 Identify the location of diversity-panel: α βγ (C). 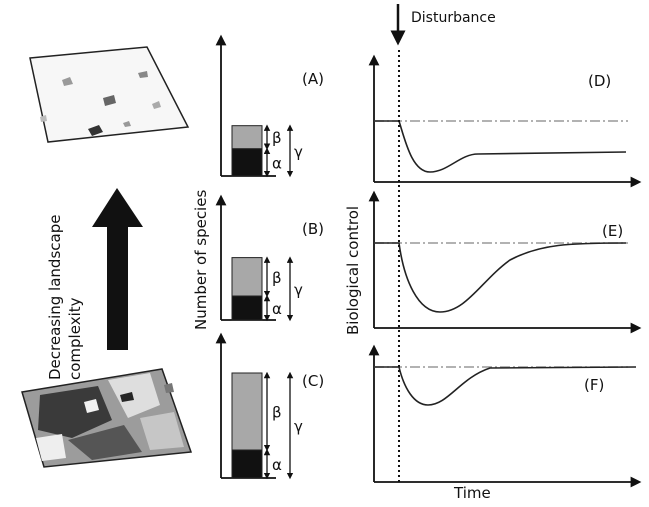
(269, 406).